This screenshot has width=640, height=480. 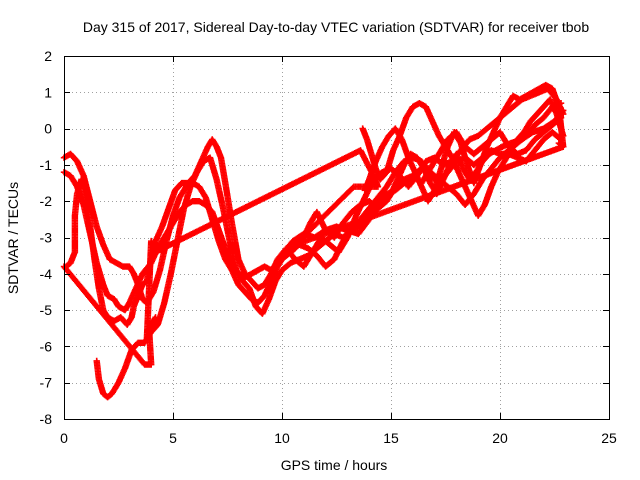 What do you see at coordinates (46, 165) in the screenshot?
I see `y-tick-label: -1` at bounding box center [46, 165].